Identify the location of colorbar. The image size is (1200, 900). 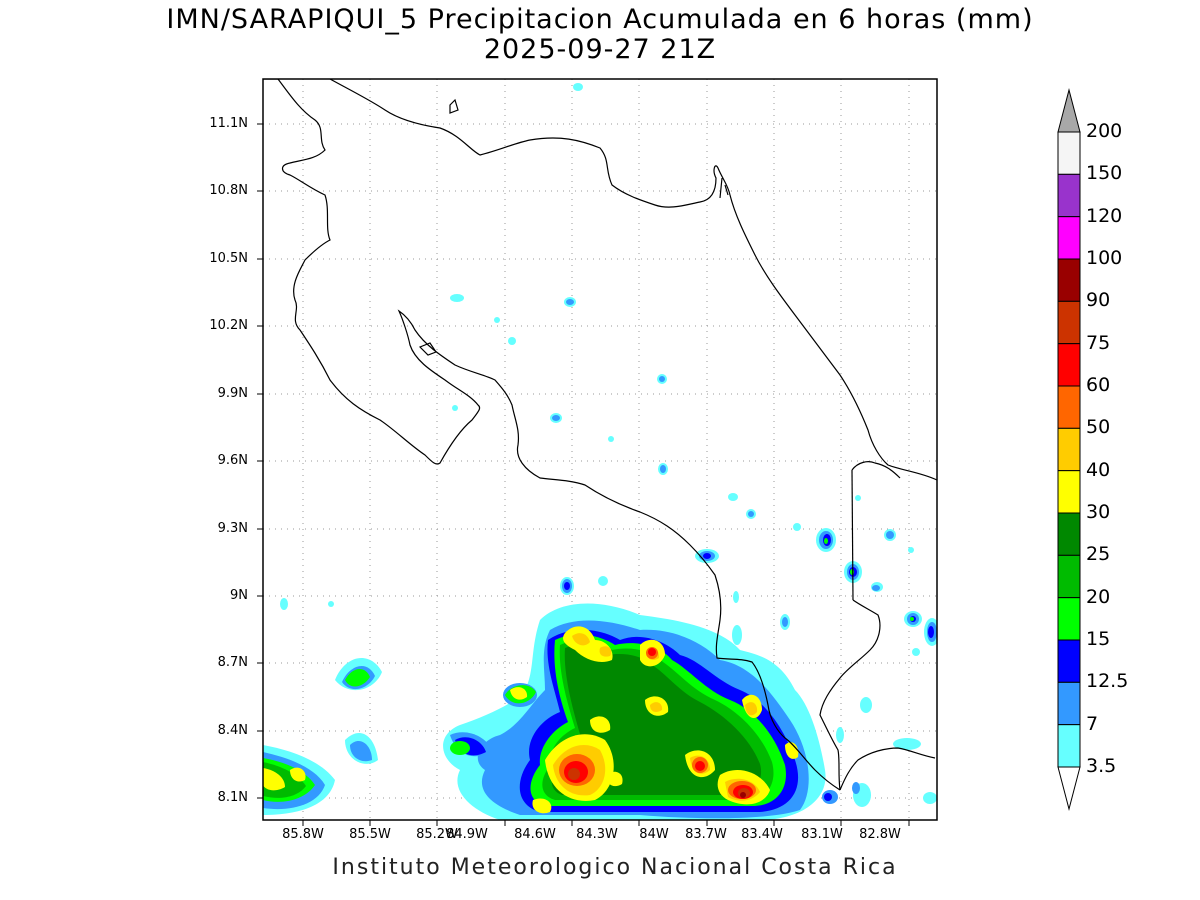
(1069, 449).